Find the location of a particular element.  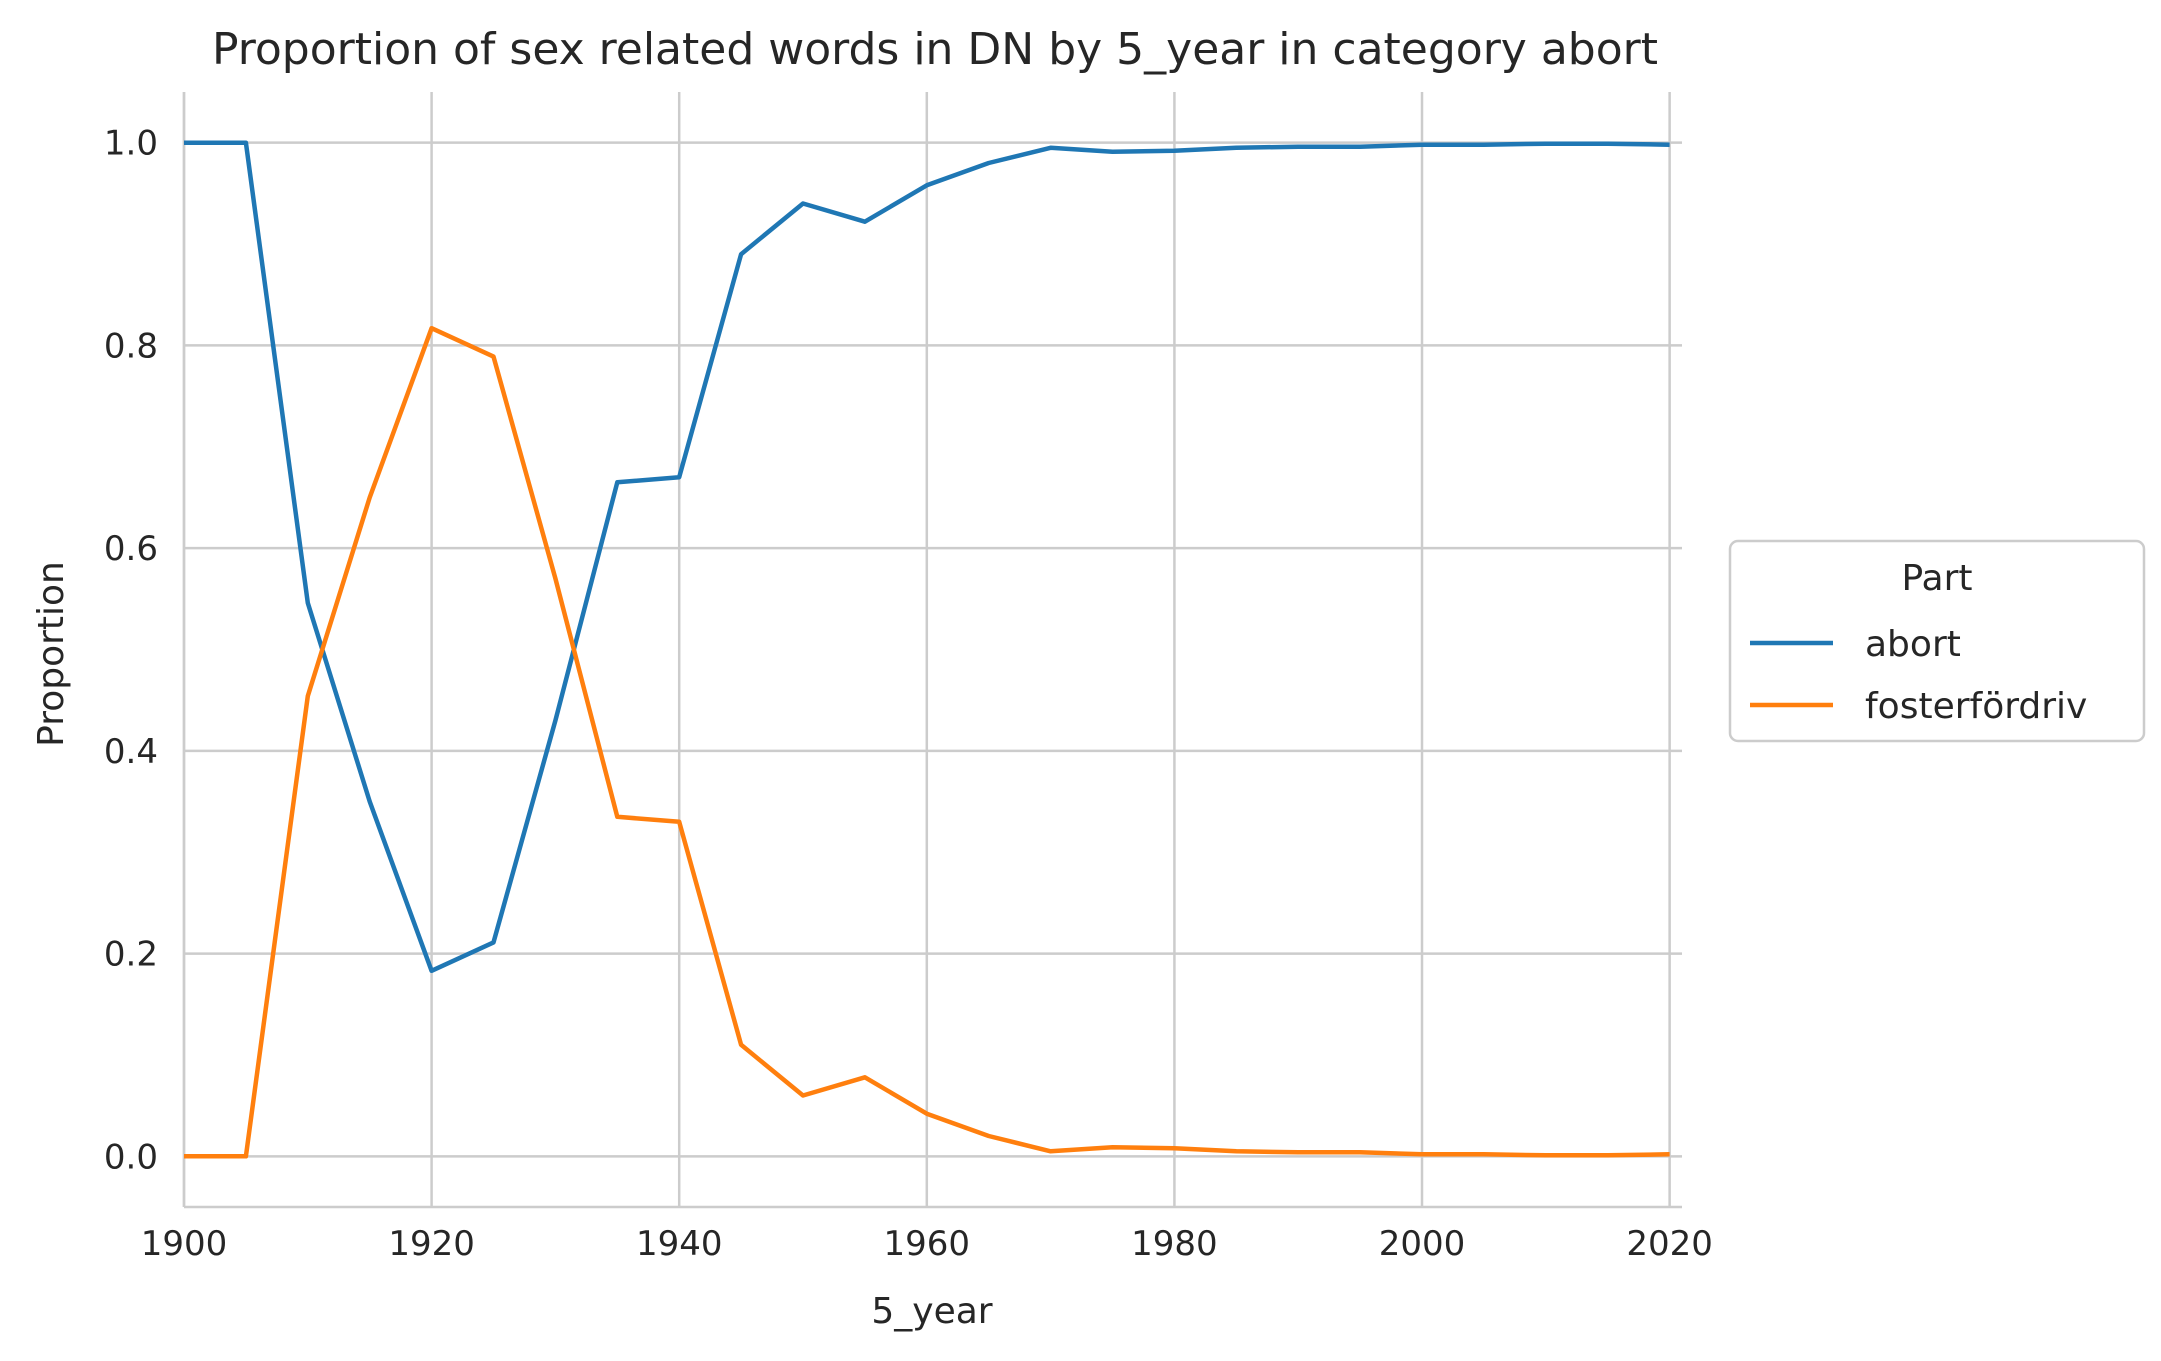

x-tick-label: 1960 is located at coordinates (927, 1244).